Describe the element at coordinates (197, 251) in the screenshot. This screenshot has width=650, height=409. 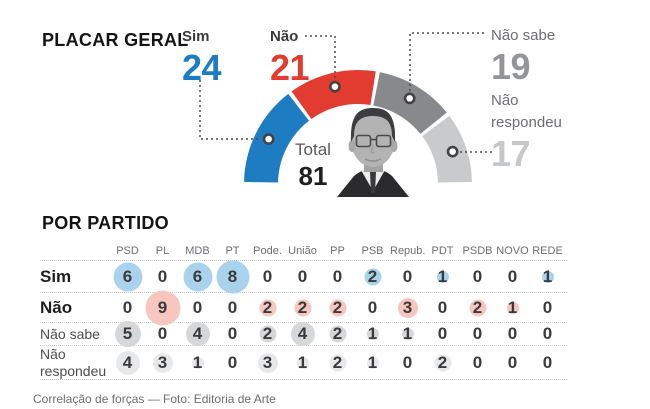
I see `column-header-mdb: MDB` at that location.